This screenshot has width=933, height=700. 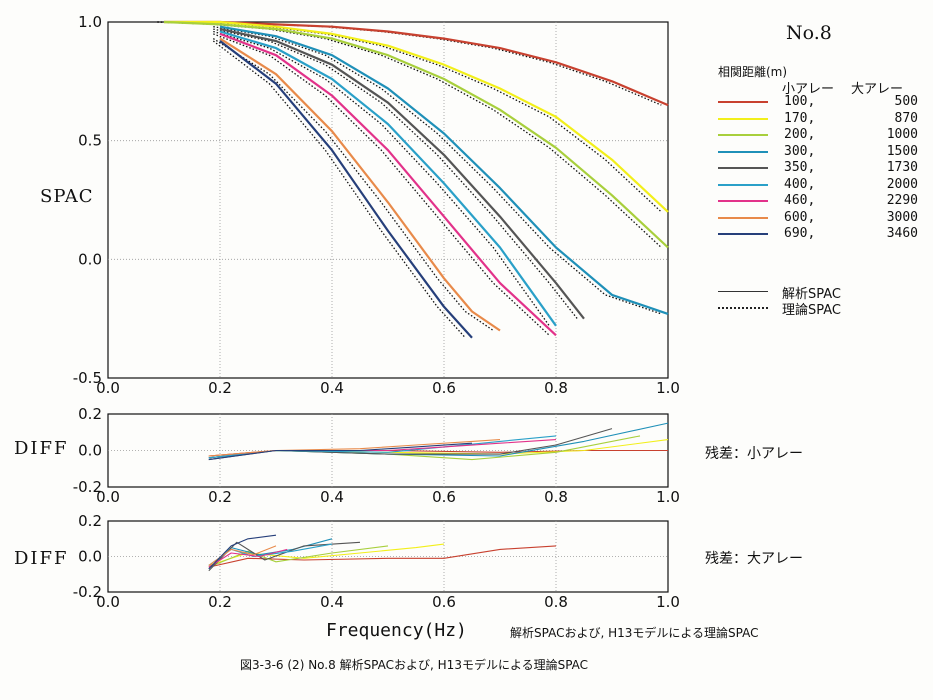 What do you see at coordinates (902, 167) in the screenshot?
I see `legend-large-distance: 1730` at bounding box center [902, 167].